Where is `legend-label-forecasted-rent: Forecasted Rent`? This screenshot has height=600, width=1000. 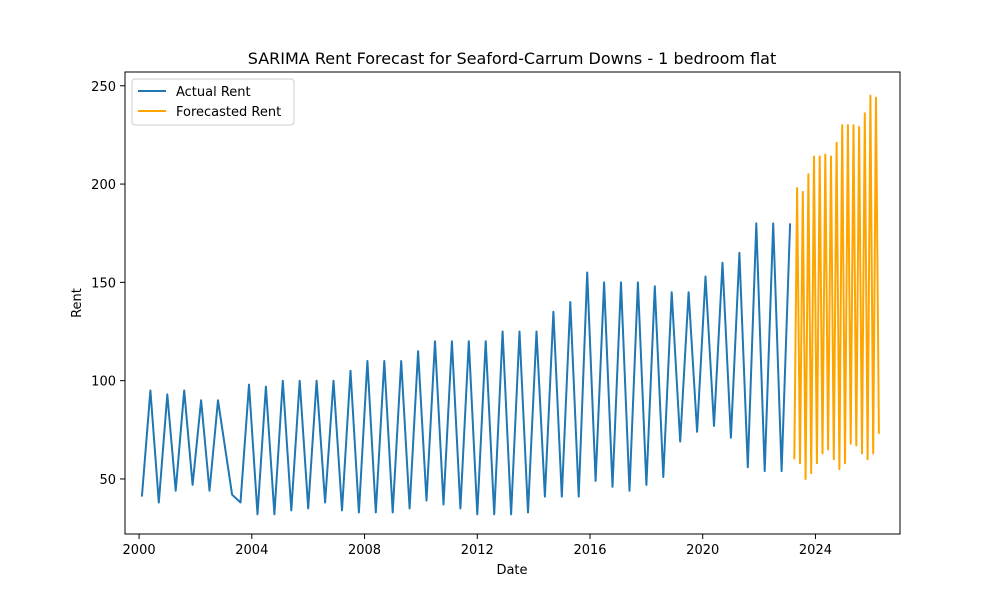
legend-label-forecasted-rent: Forecasted Rent is located at coordinates (228, 112).